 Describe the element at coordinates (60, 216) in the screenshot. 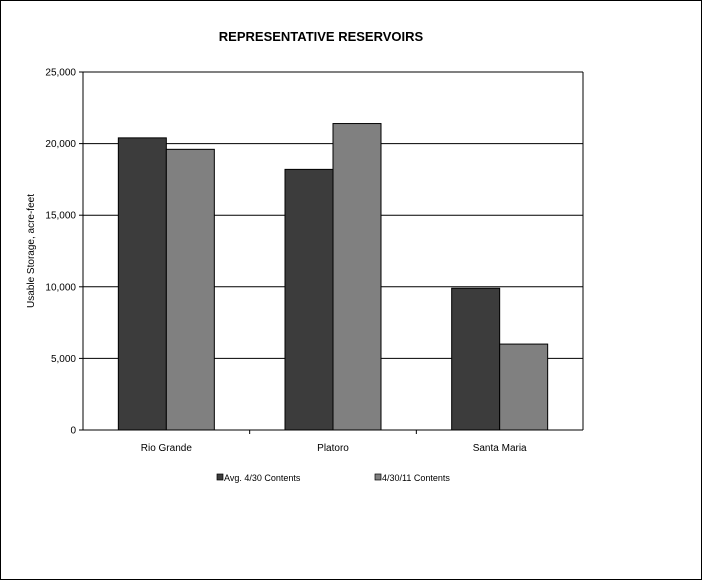

I see `y-tick-label: 15,000` at that location.